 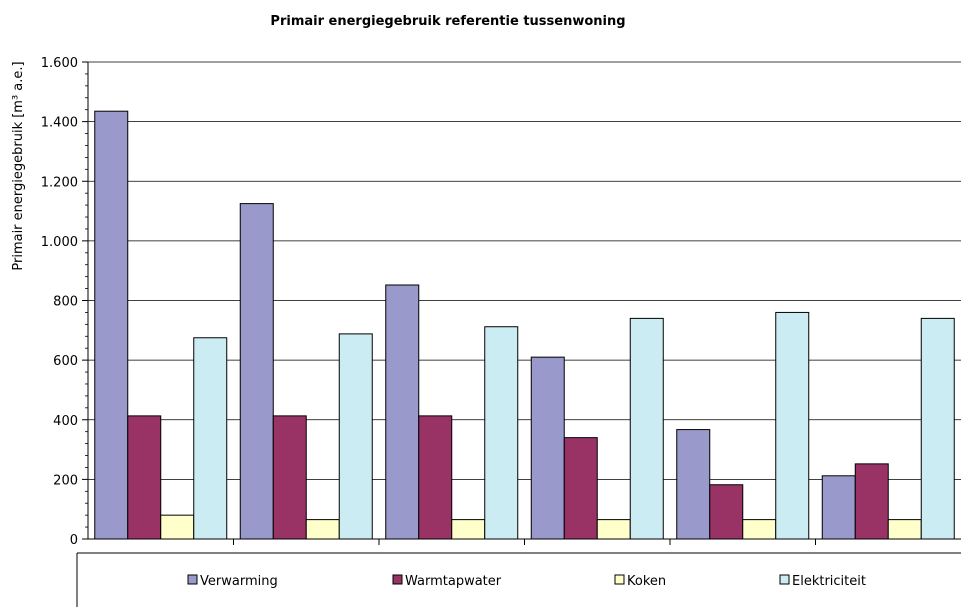 I want to click on y-tick-label: 1.400, so click(x=59, y=123).